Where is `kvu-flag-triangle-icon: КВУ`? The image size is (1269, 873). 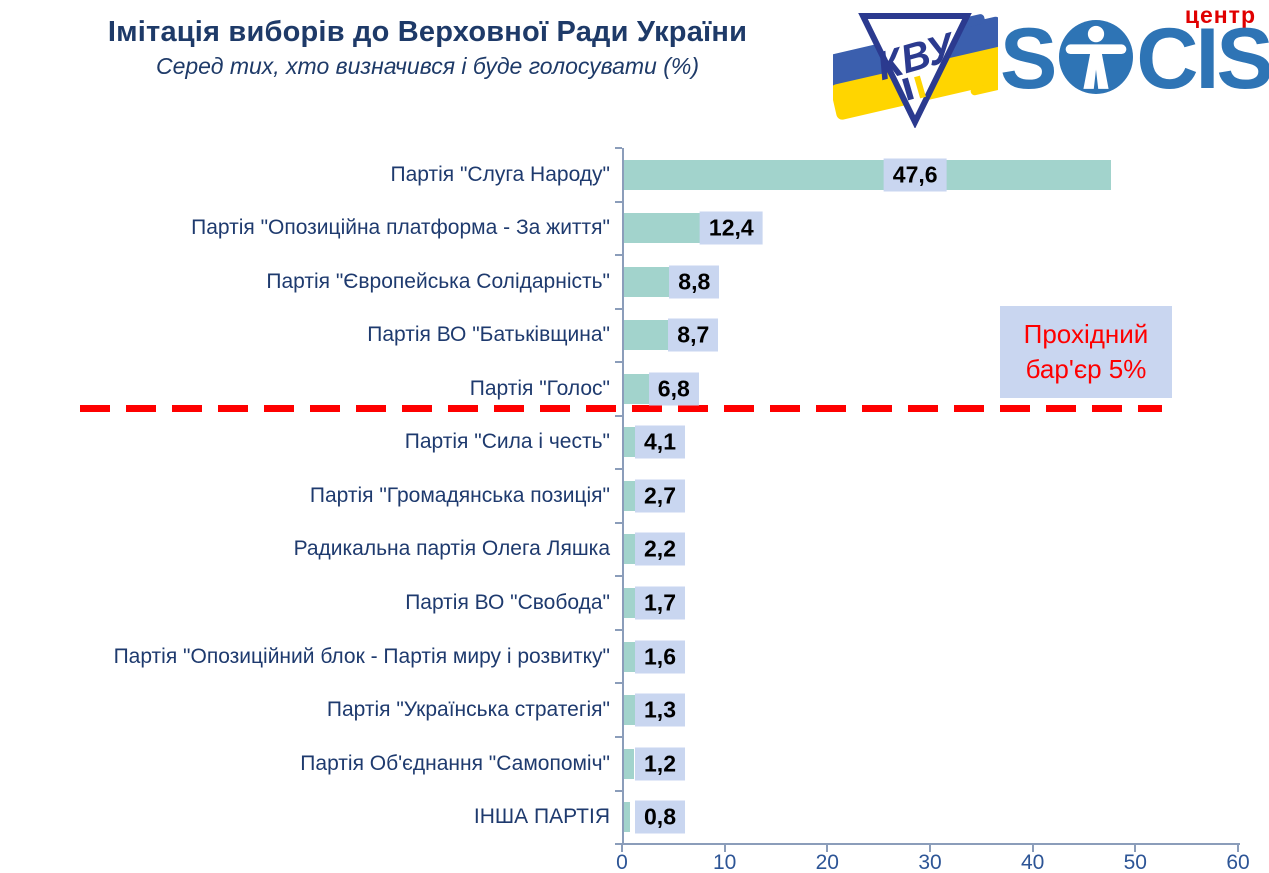 kvu-flag-triangle-icon: КВУ is located at coordinates (920, 71).